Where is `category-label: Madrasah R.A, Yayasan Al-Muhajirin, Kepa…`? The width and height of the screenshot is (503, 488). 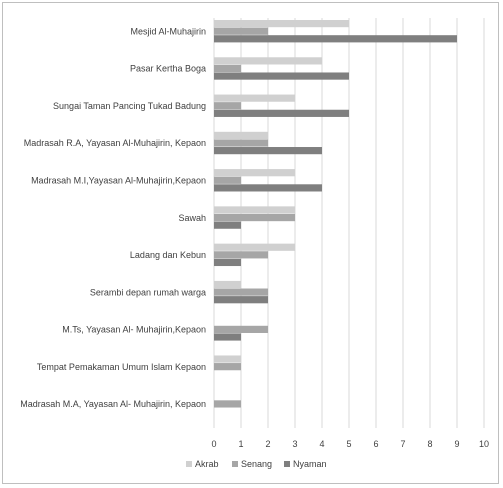
category-label: Madrasah R.A, Yayasan Al-Muhajirin, Kepa… is located at coordinates (115, 143).